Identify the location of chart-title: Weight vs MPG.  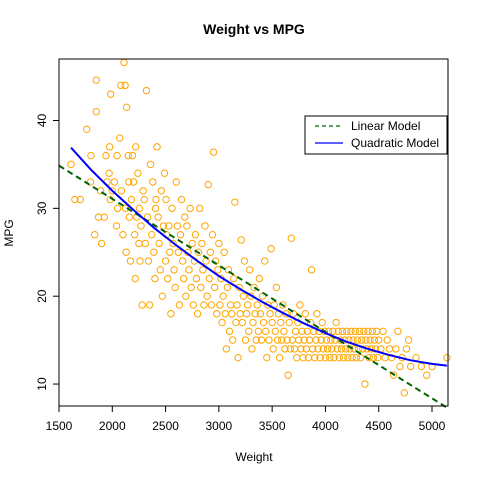
(254, 29).